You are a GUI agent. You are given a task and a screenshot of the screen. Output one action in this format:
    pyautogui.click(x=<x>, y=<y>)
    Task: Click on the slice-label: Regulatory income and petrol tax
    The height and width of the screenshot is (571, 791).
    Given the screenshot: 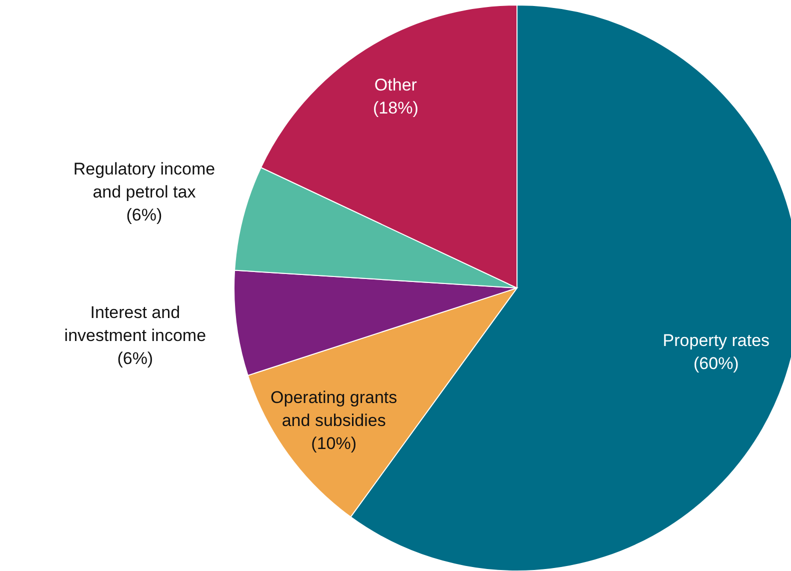 What is the action you would take?
    pyautogui.click(x=144, y=180)
    